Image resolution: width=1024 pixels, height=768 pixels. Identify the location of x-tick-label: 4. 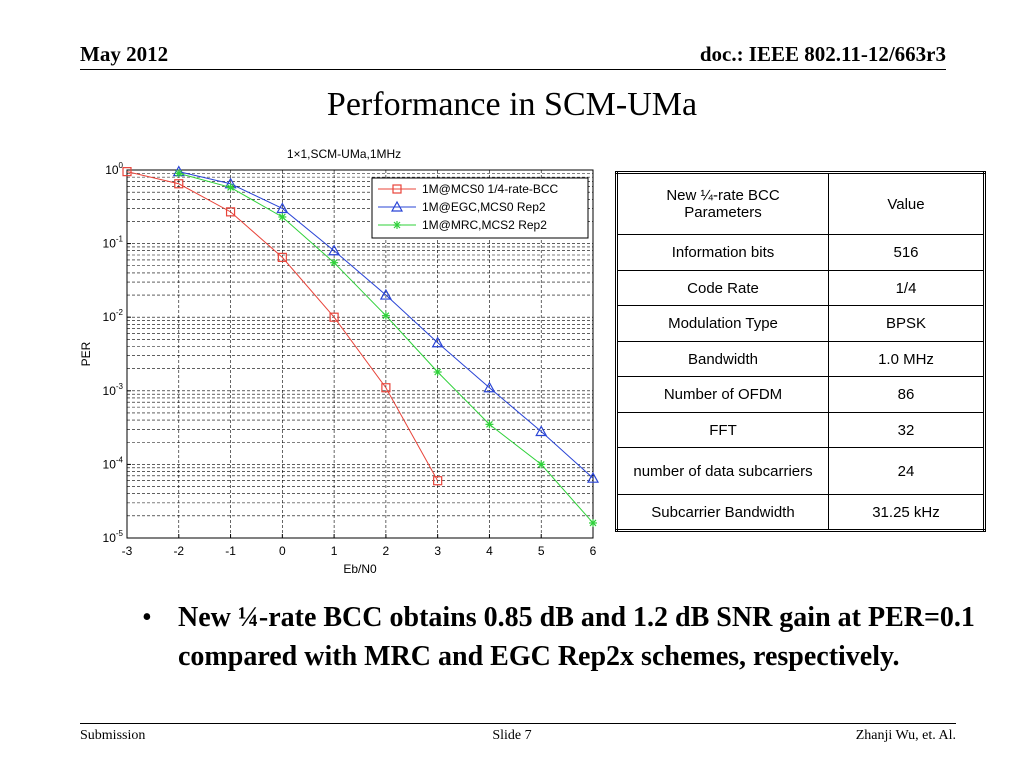
(489, 551).